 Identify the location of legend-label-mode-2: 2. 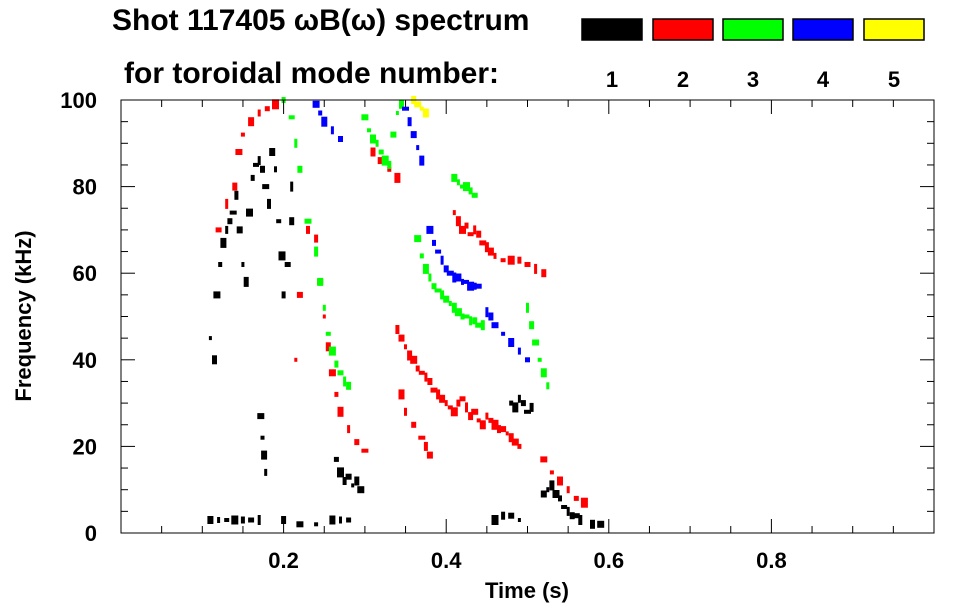
(683, 79).